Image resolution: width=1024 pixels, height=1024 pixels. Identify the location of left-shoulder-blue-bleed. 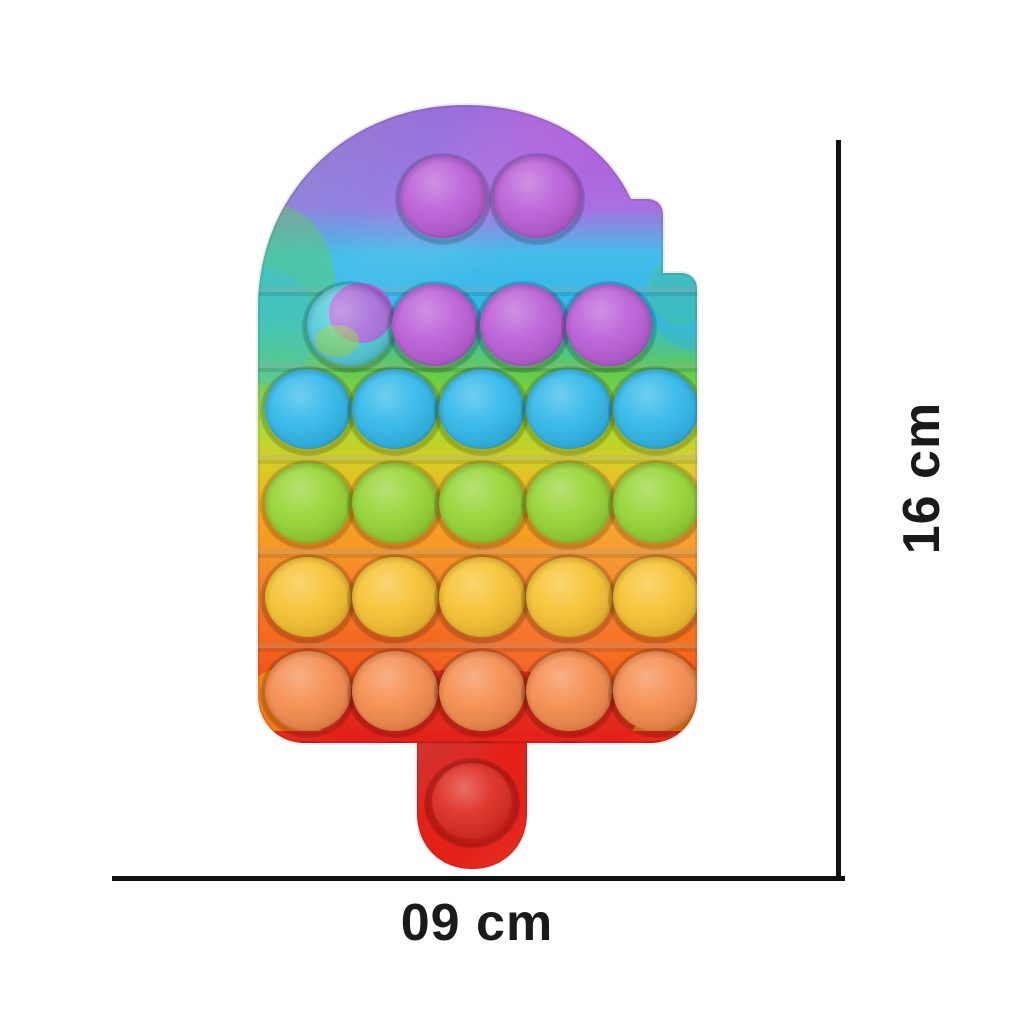
(286, 327).